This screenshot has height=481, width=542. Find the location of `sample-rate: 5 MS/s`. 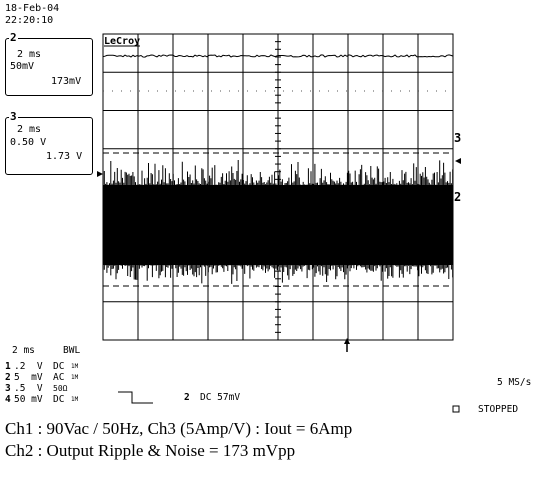

sample-rate: 5 MS/s is located at coordinates (514, 382).